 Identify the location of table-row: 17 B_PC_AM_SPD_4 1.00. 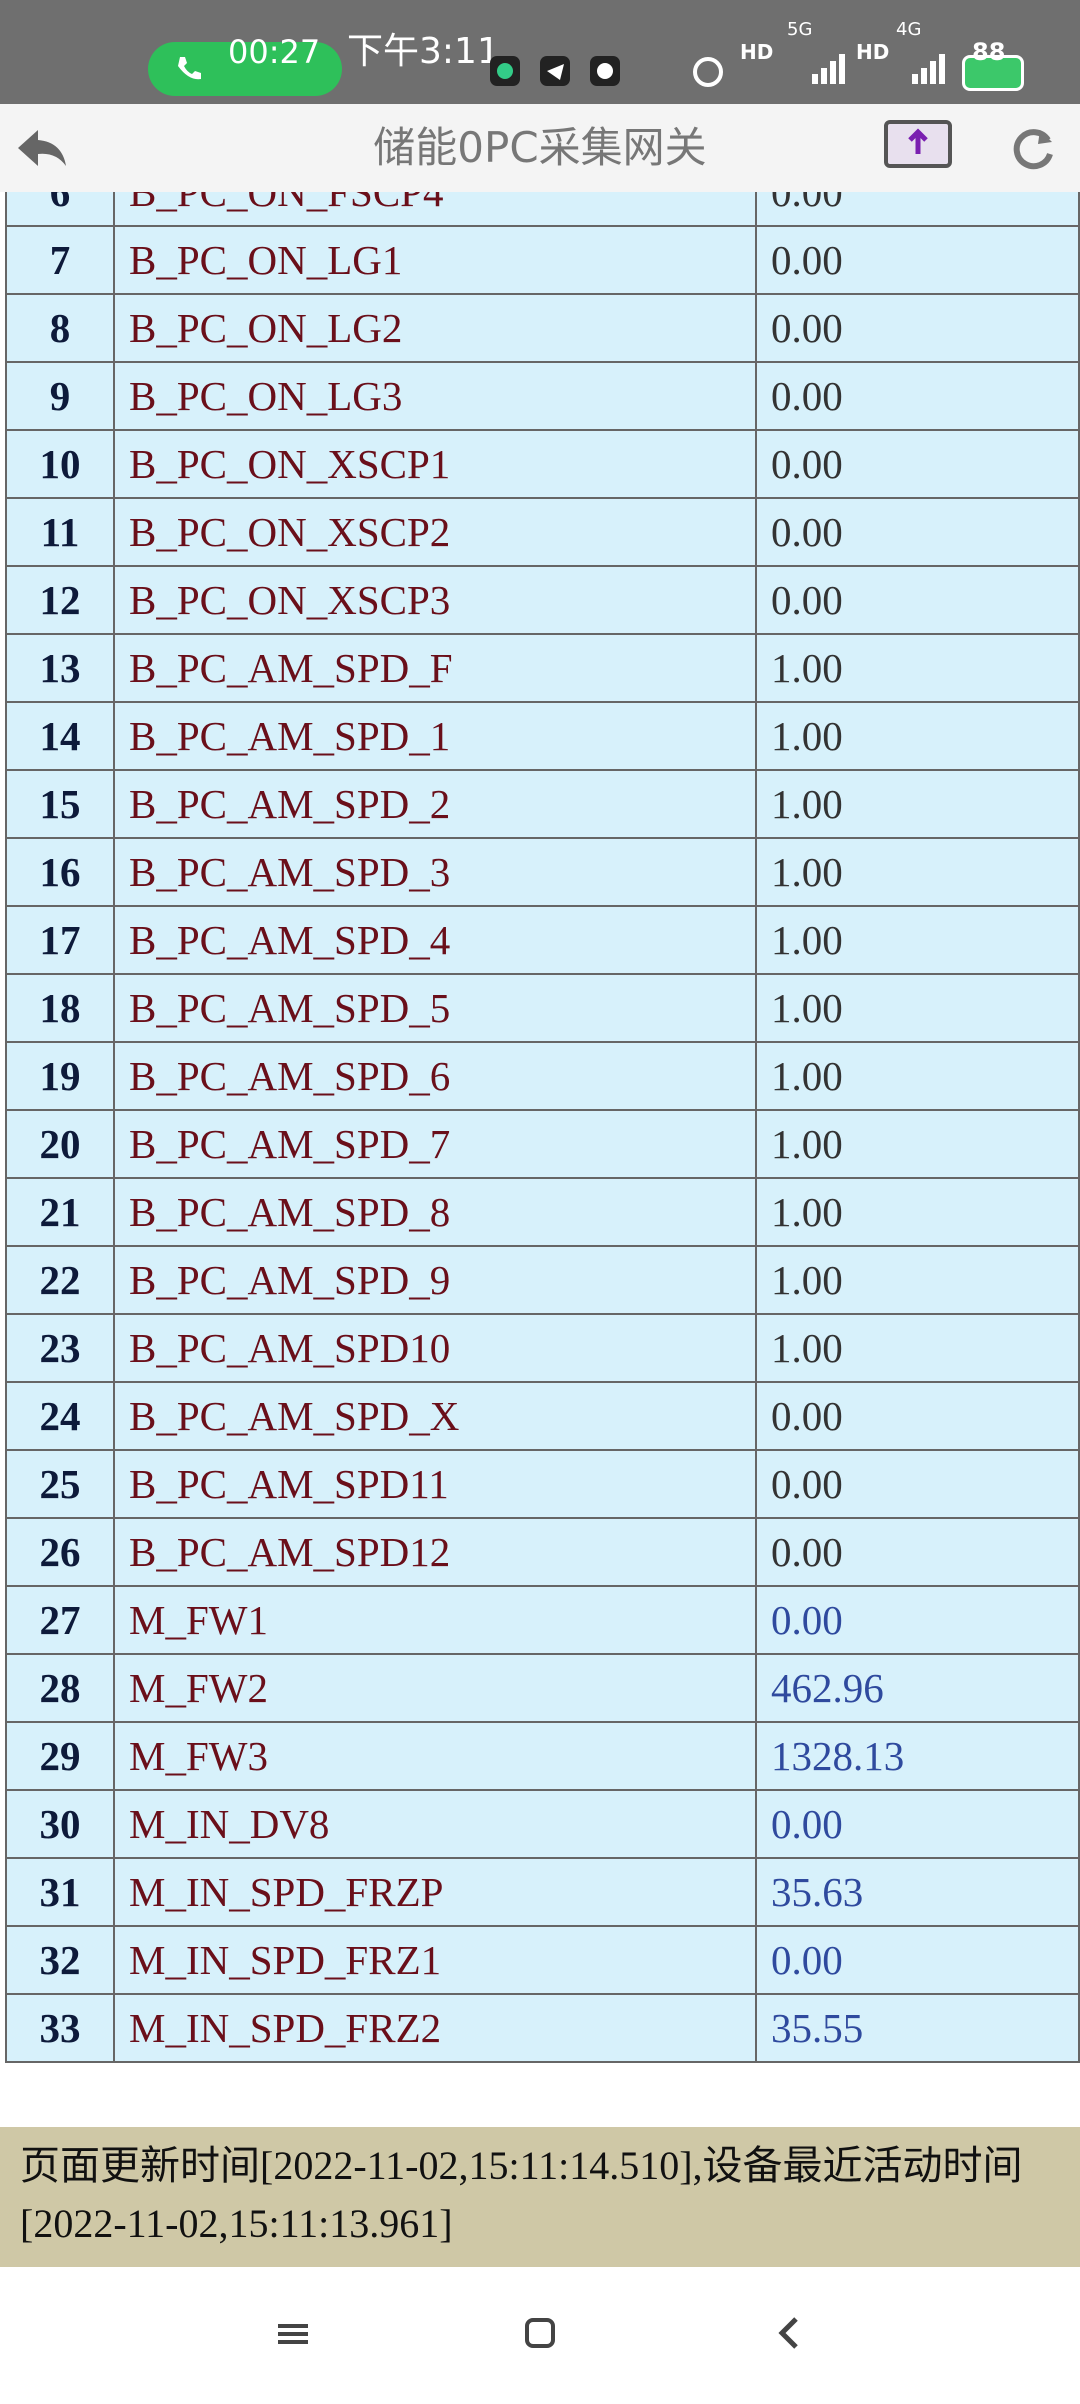
(542, 940).